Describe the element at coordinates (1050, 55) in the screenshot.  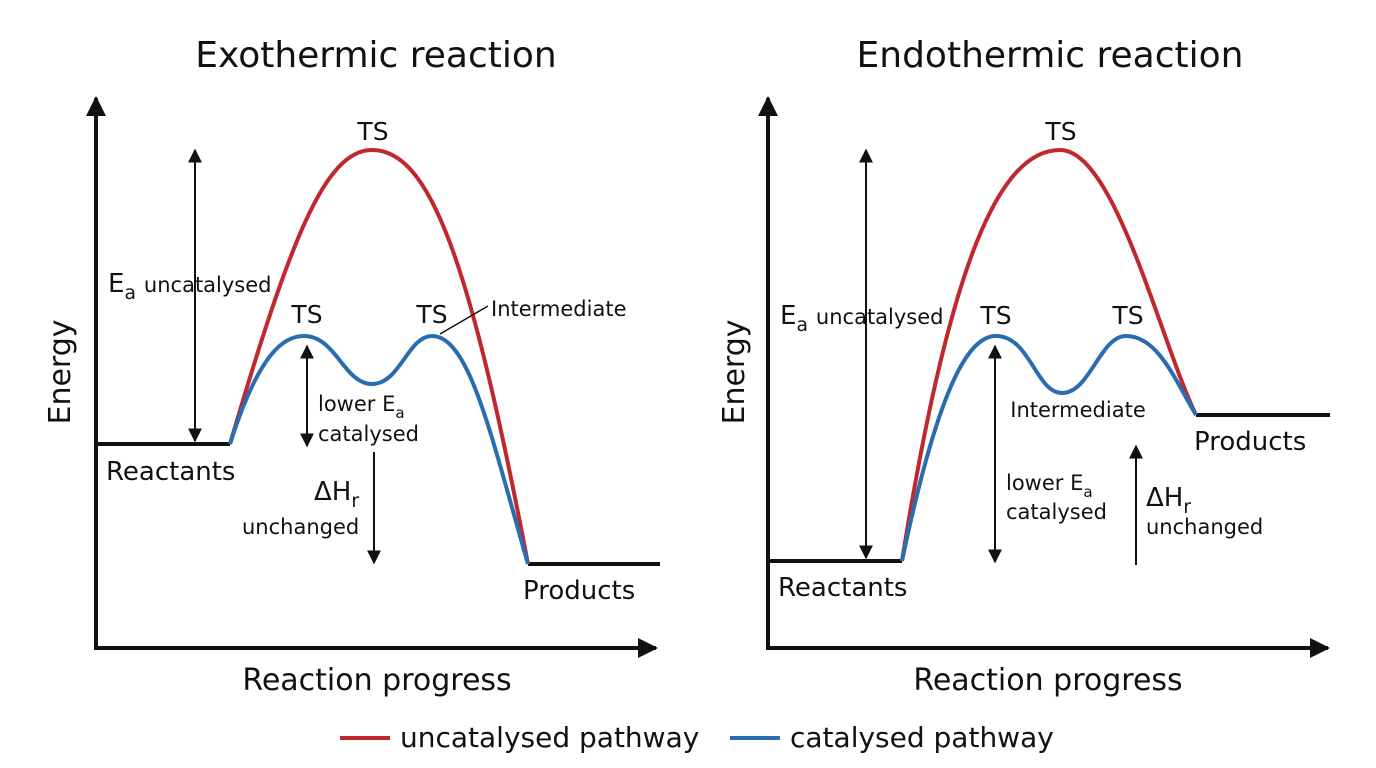
I see `panel-title: Endothermic reaction` at that location.